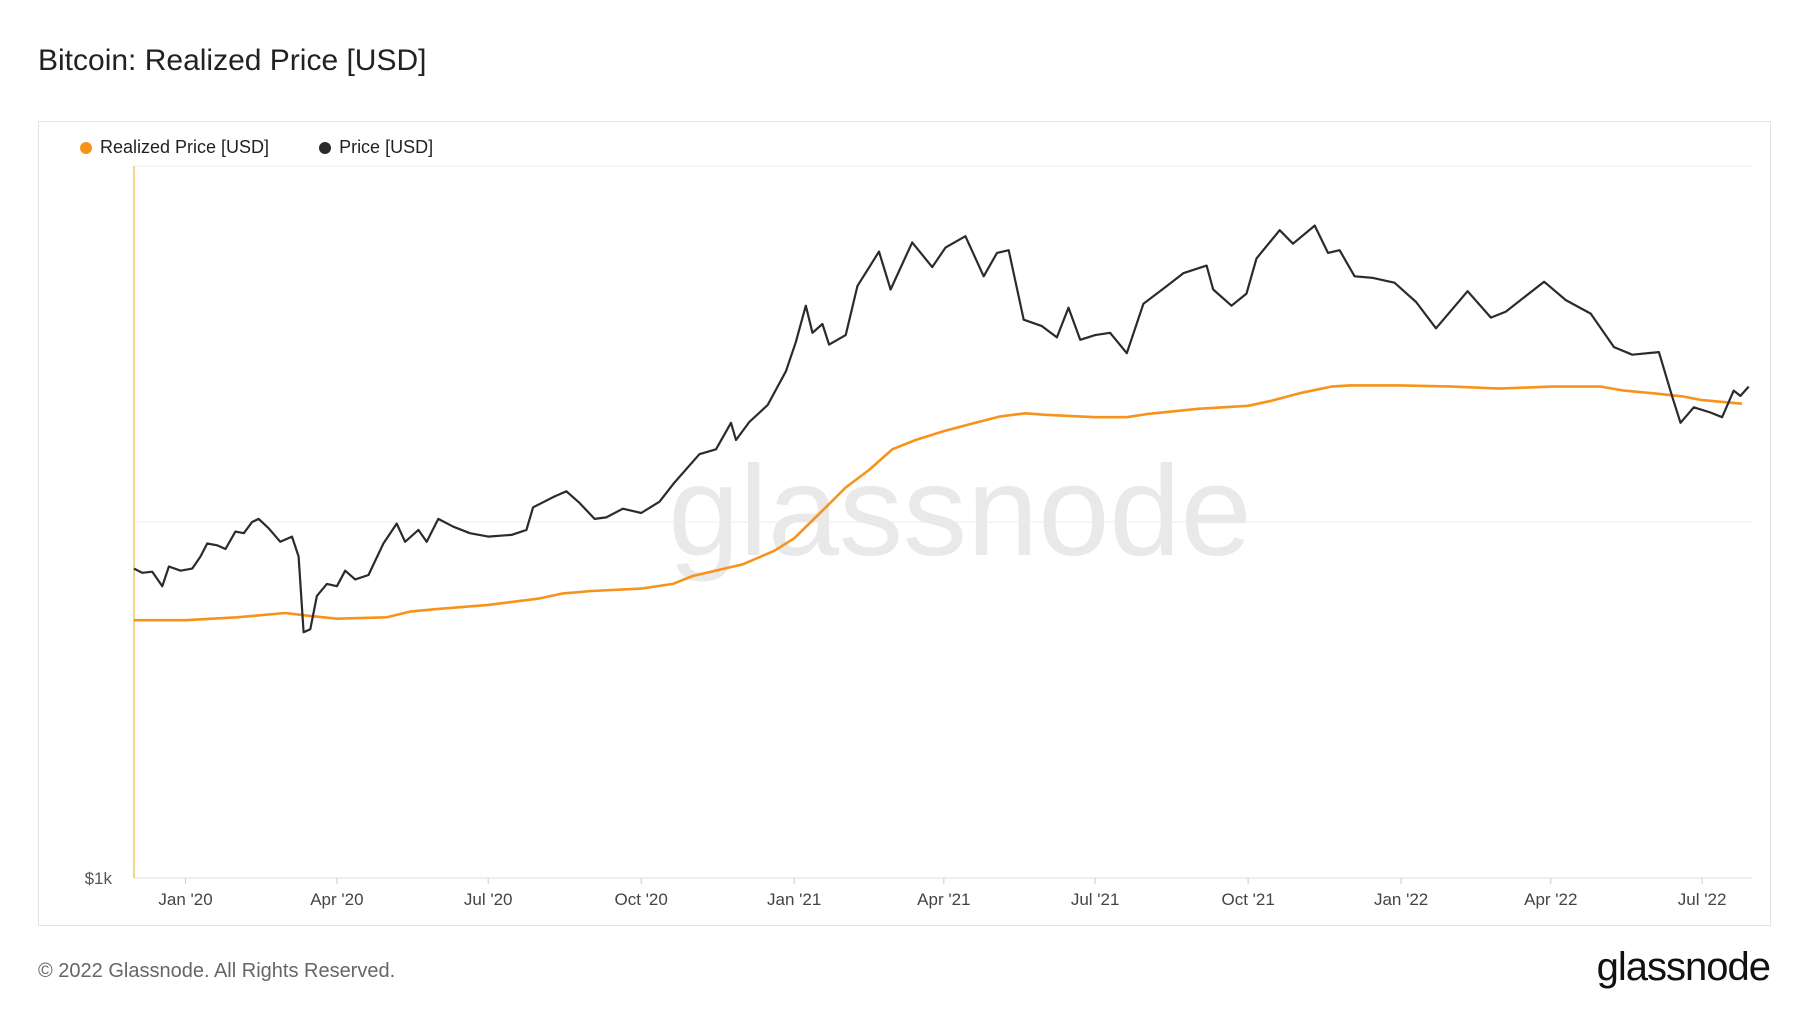 This screenshot has width=1800, height=1013. Describe the element at coordinates (1683, 967) in the screenshot. I see `glassnode-logo: glassnode` at that location.